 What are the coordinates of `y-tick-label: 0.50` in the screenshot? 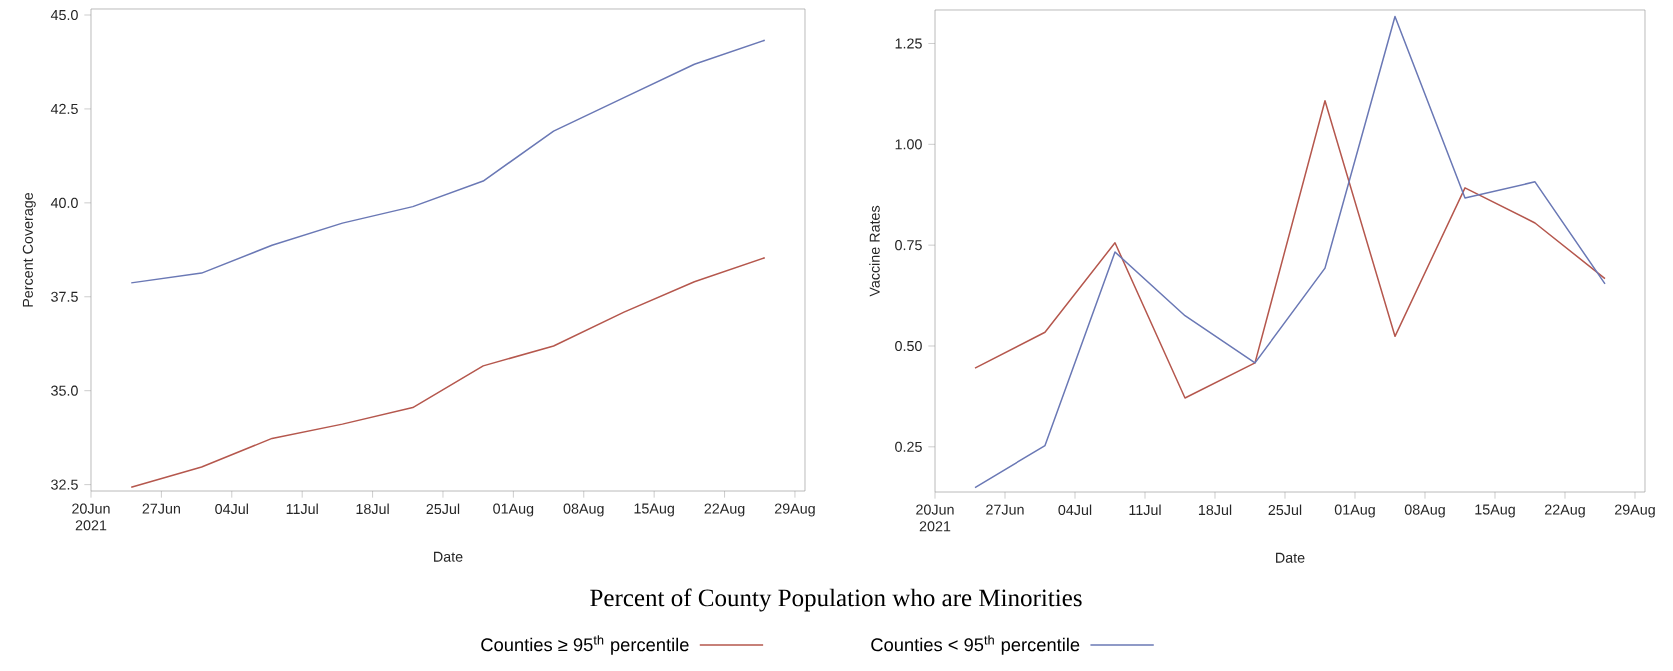 It's located at (908, 346).